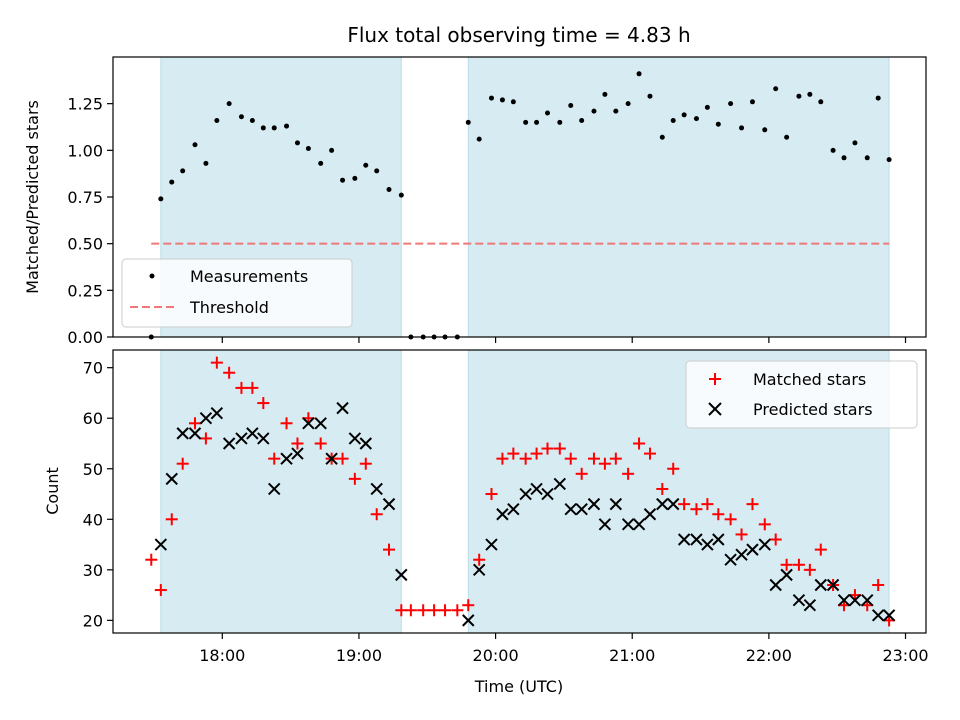 The image size is (960, 720). Describe the element at coordinates (715, 379) in the screenshot. I see `legend-matched-marker` at that location.